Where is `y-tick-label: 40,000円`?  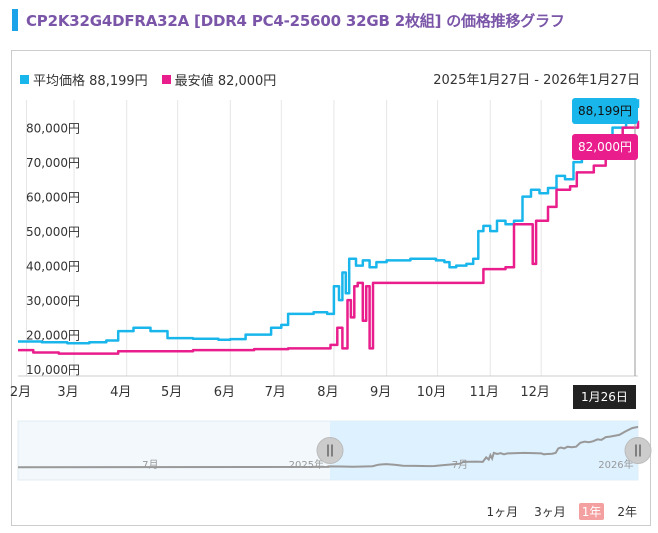
y-tick-label: 40,000円 is located at coordinates (53, 267).